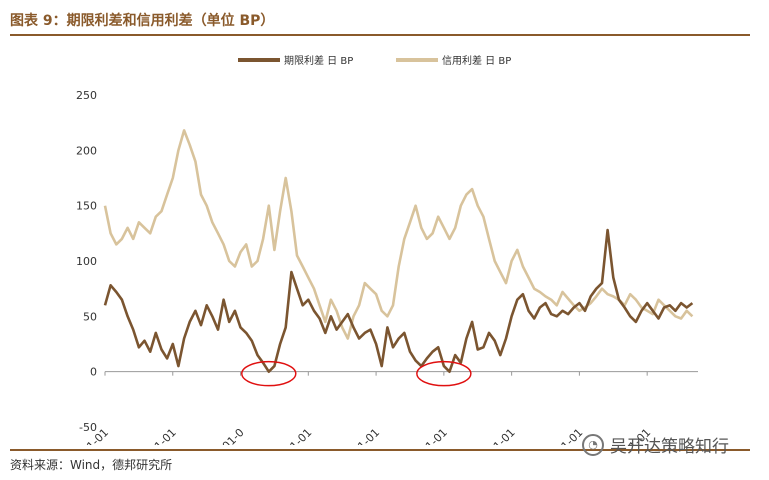 The height and width of the screenshot is (480, 769). I want to click on x-tick-label: 2017-01-01, so click(355, 435).